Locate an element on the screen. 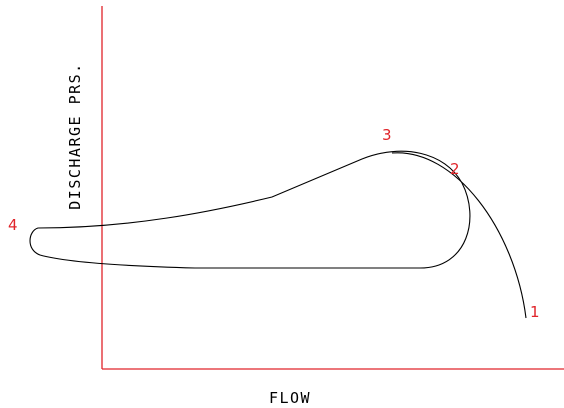 This screenshot has height=408, width=564. point-label-2: 2 is located at coordinates (455, 169).